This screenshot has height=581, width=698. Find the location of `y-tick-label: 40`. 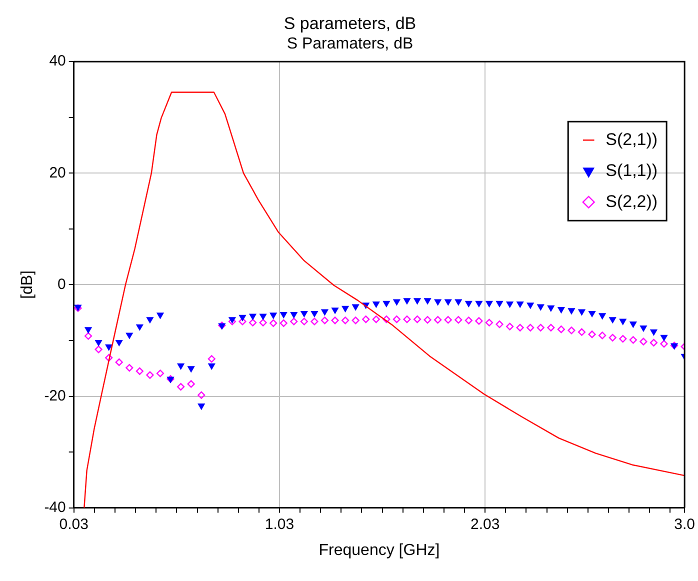

y-tick-label: 40 is located at coordinates (57, 61).